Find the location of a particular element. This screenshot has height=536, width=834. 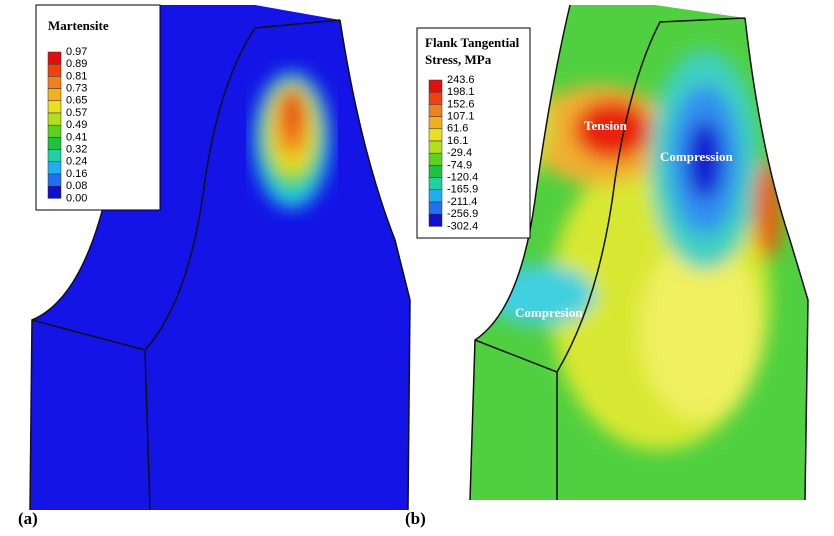

legend-title: Martensite is located at coordinates (78, 25).